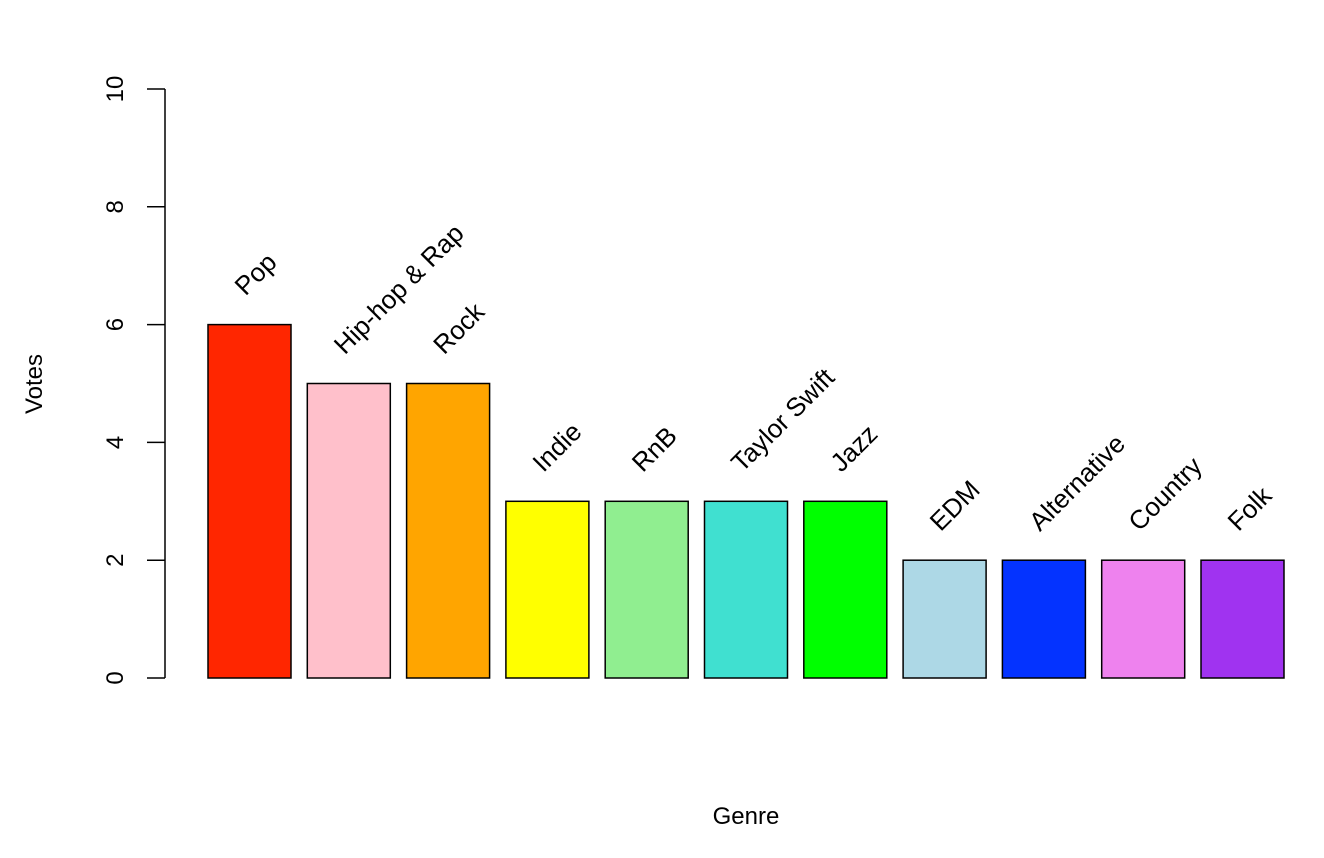 The width and height of the screenshot is (1324, 858). What do you see at coordinates (646, 589) in the screenshot?
I see `bar-rnb` at bounding box center [646, 589].